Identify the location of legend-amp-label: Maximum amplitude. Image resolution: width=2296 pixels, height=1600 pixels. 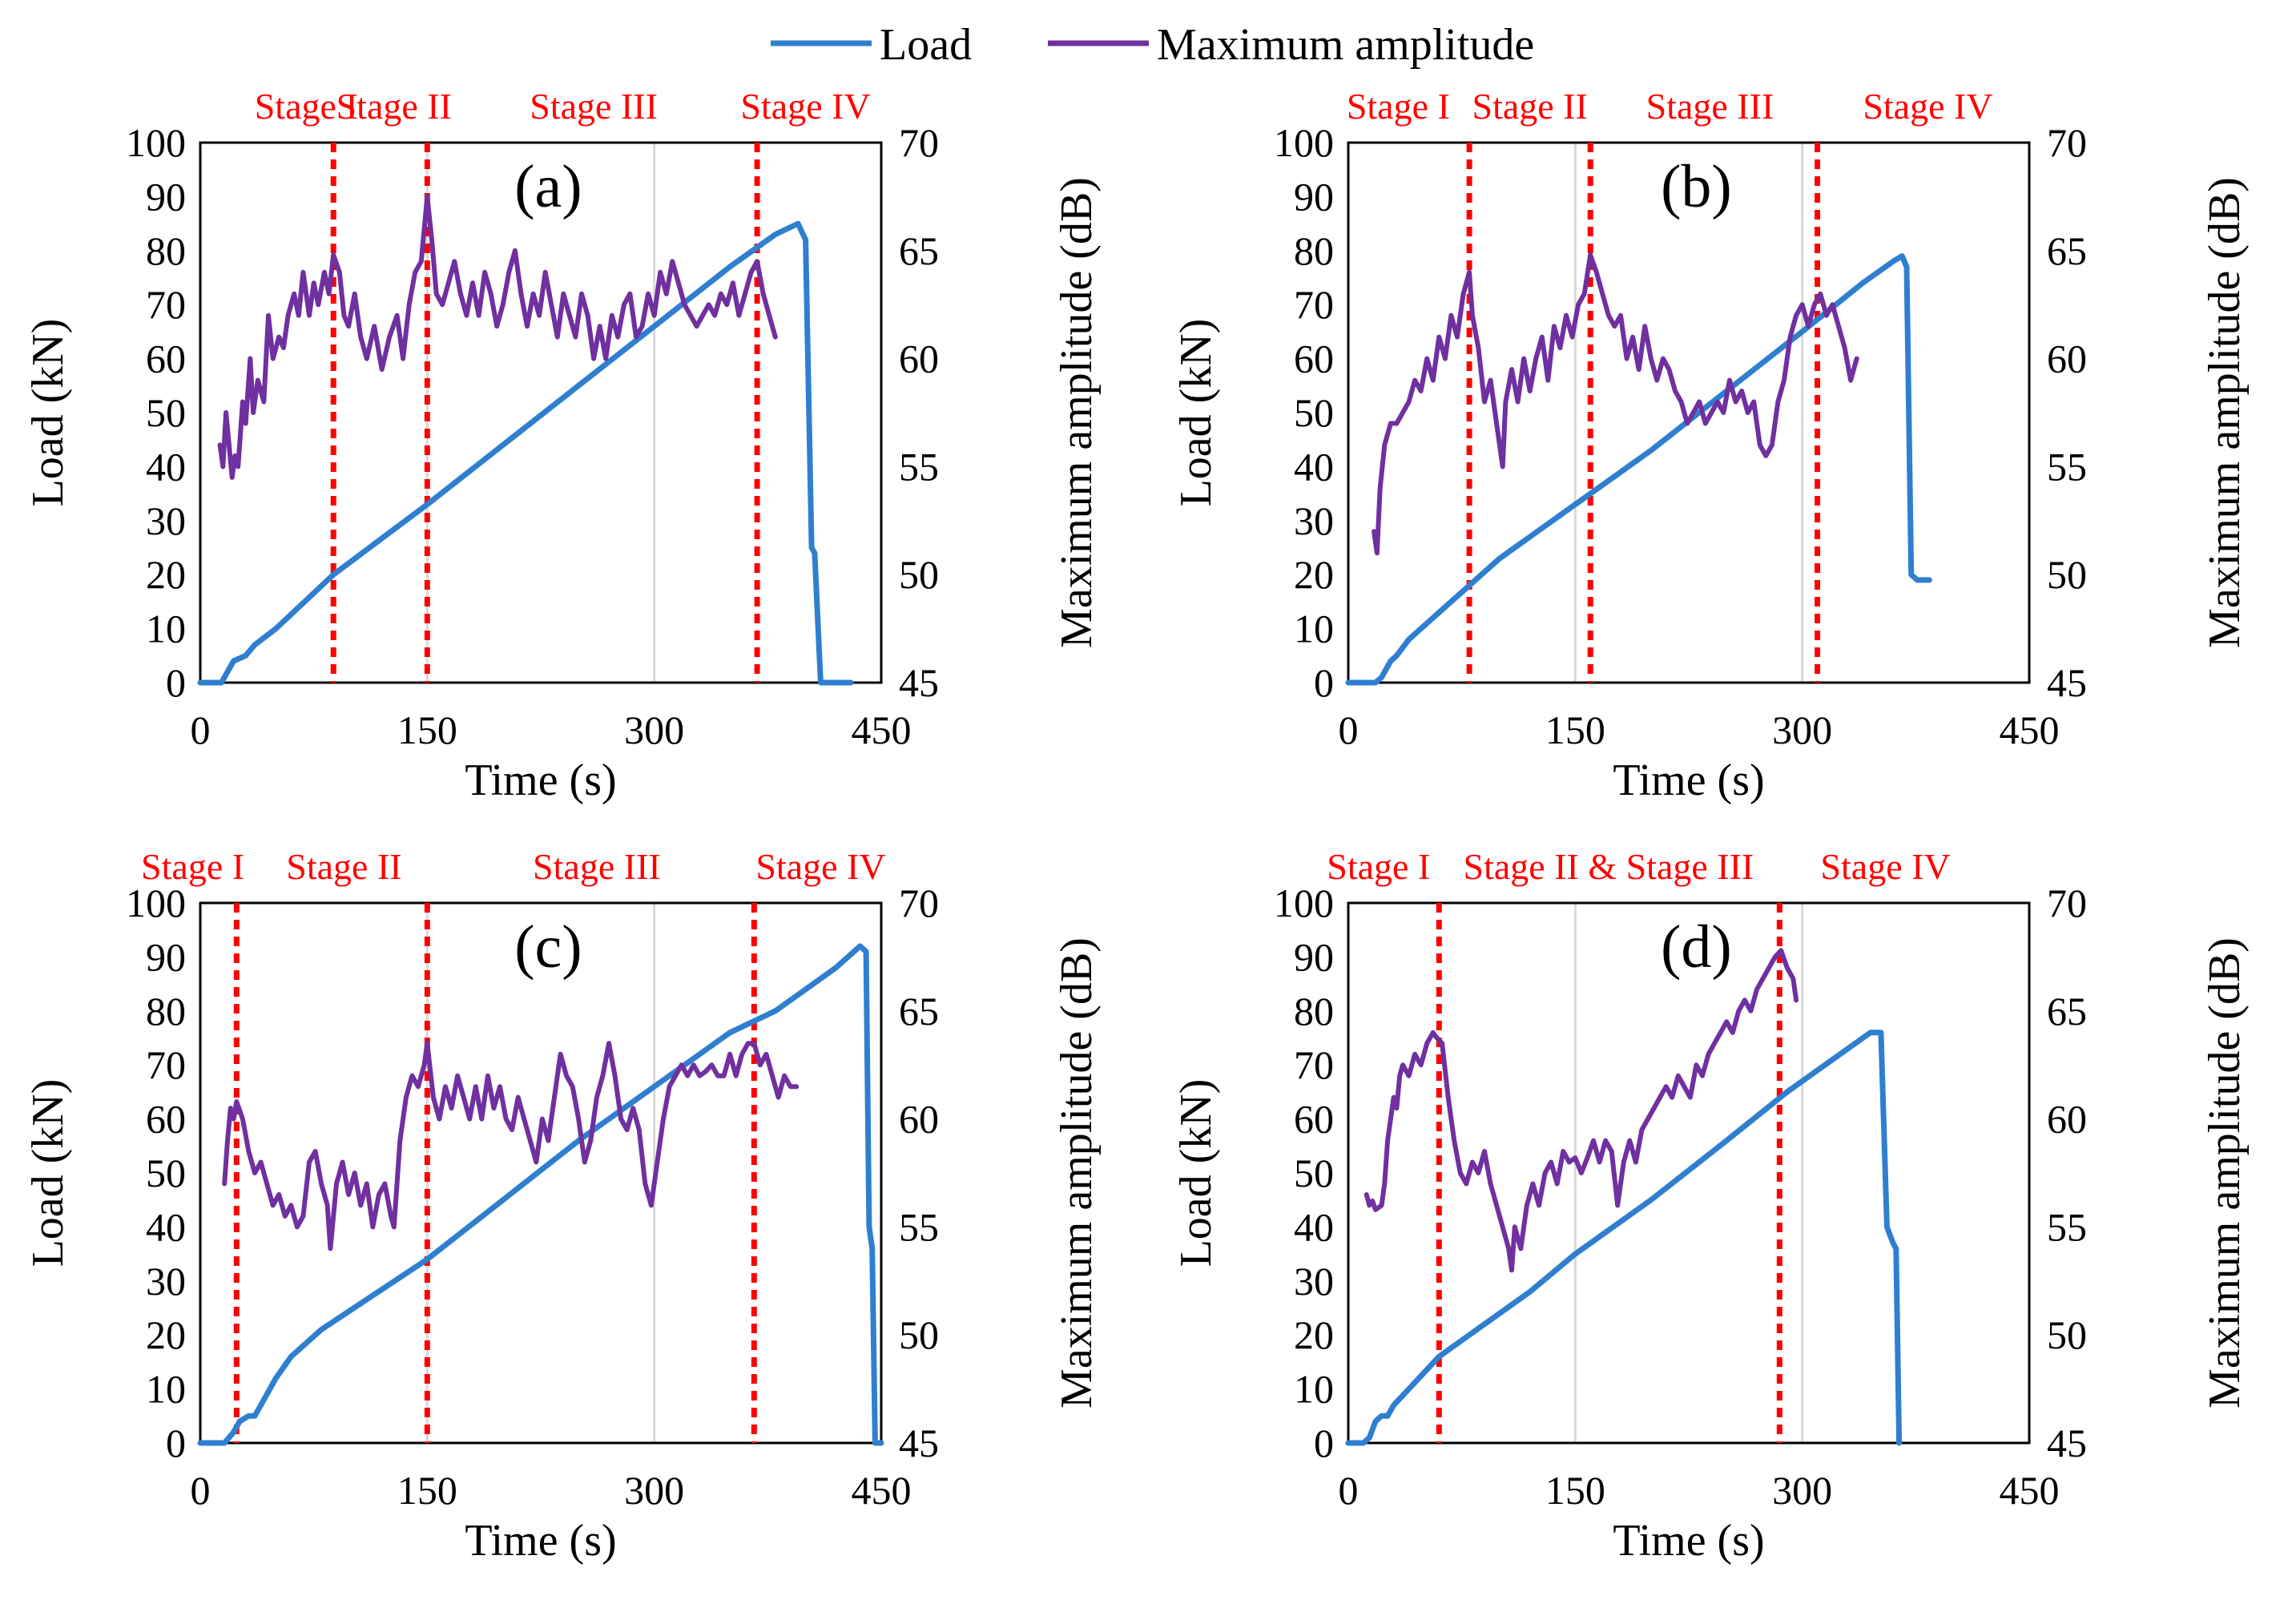
(1345, 45).